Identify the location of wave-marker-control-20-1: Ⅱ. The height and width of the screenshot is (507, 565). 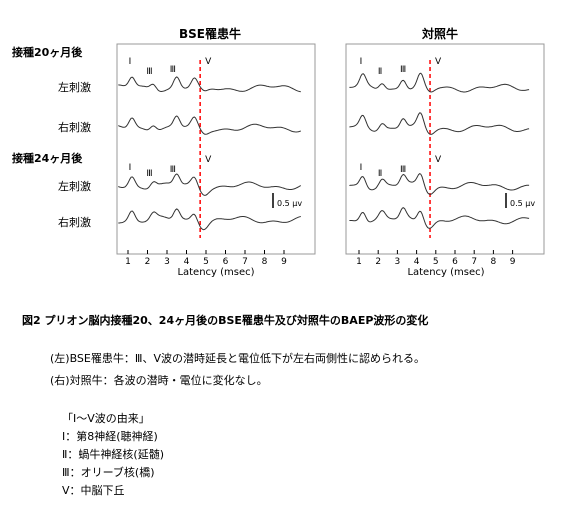
(380, 72).